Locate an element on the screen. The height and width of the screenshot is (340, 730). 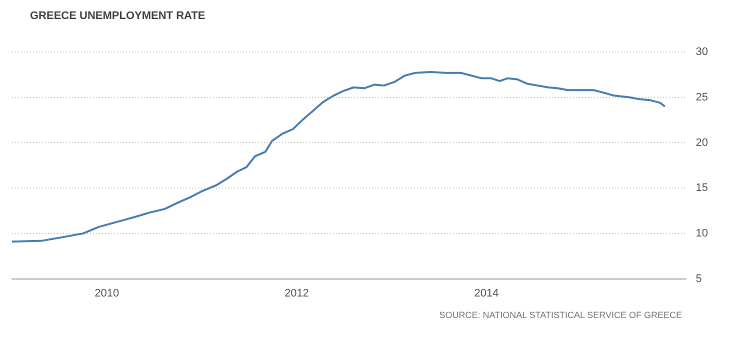
y-tick-label: 5 is located at coordinates (699, 278).